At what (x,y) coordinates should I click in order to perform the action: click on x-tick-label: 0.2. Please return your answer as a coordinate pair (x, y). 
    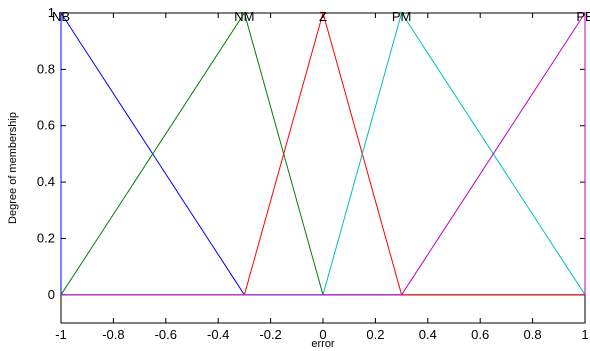
    Looking at the image, I should click on (375, 334).